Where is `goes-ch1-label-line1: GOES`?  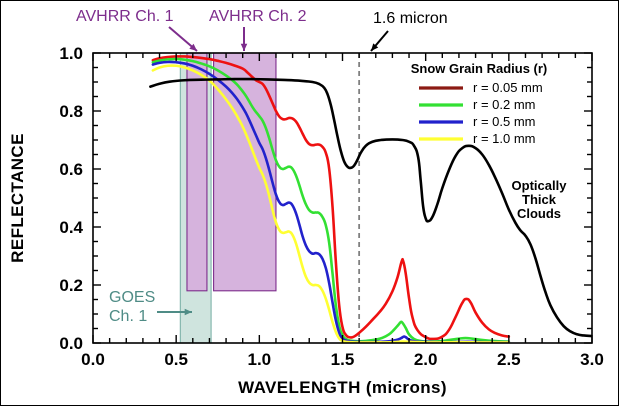
goes-ch1-label-line1: GOES is located at coordinates (132, 297).